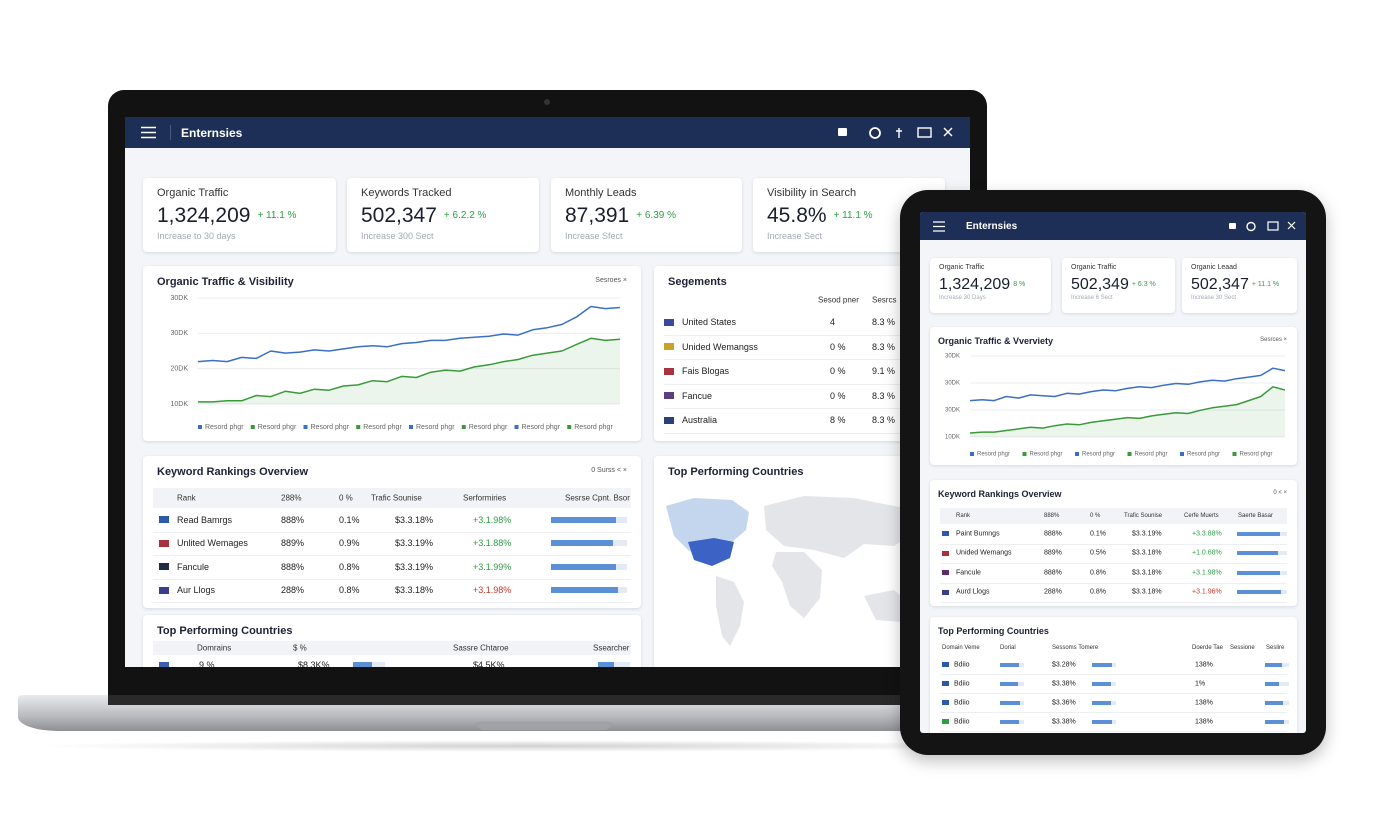  I want to click on column-header: Sessoms Tomere, so click(1075, 648).